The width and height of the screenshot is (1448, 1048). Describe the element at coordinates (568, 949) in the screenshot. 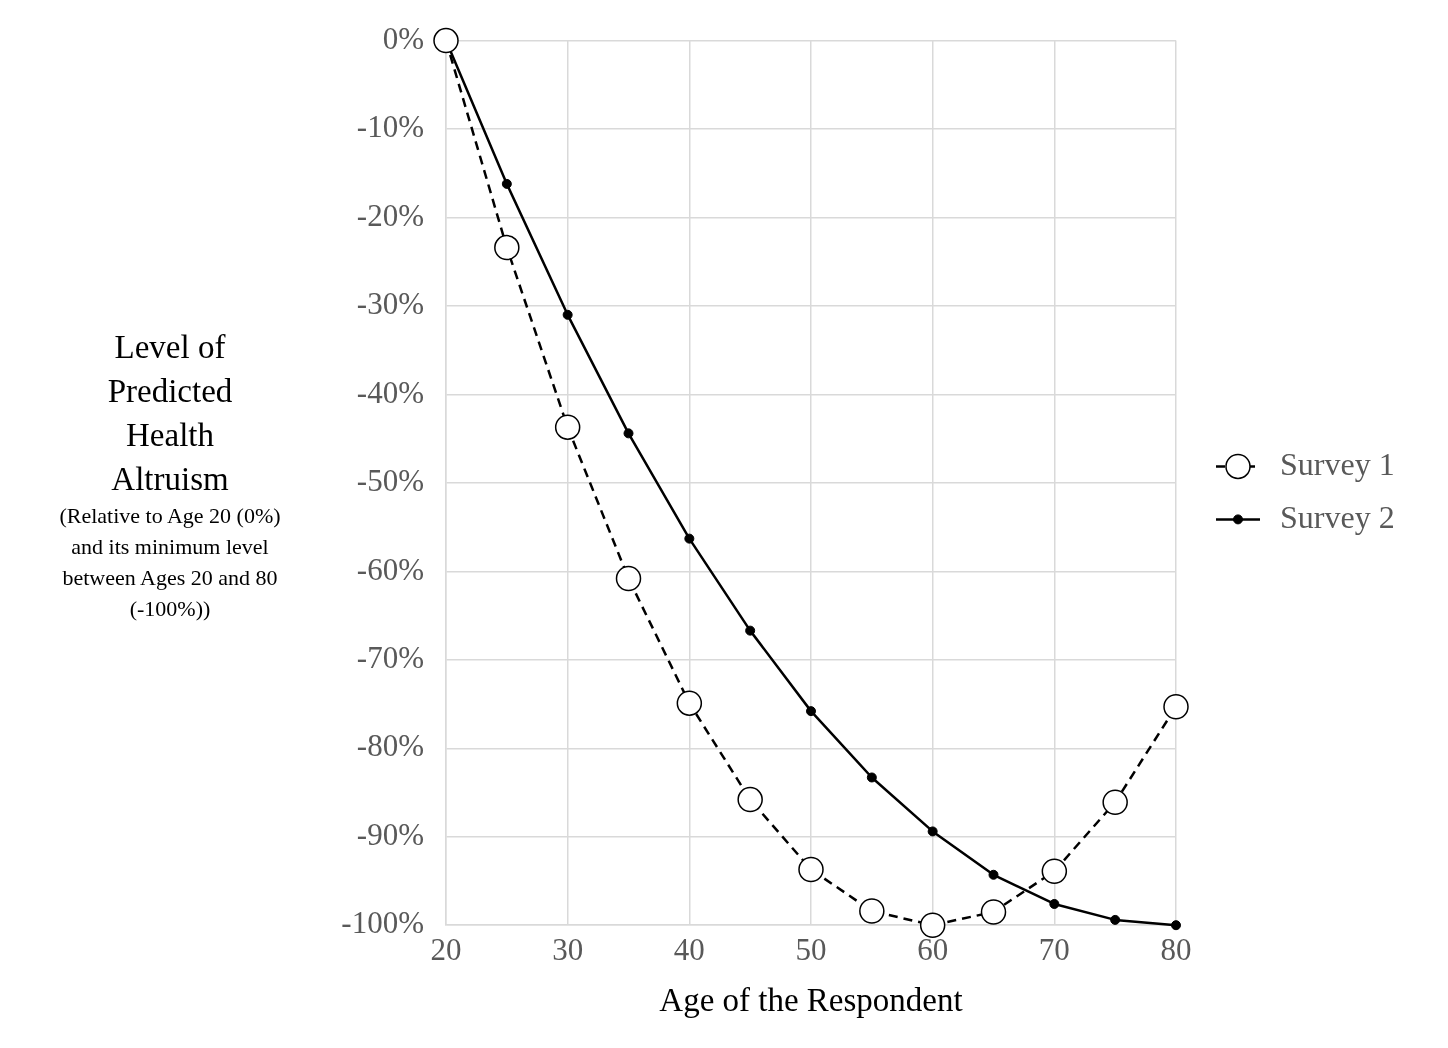

I see `x-tick-label: 30` at that location.